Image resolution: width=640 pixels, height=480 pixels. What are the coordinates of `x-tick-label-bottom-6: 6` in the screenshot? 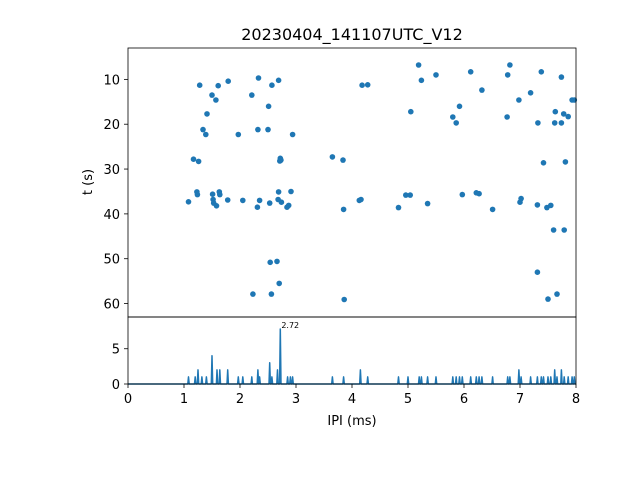 It's located at (464, 399).